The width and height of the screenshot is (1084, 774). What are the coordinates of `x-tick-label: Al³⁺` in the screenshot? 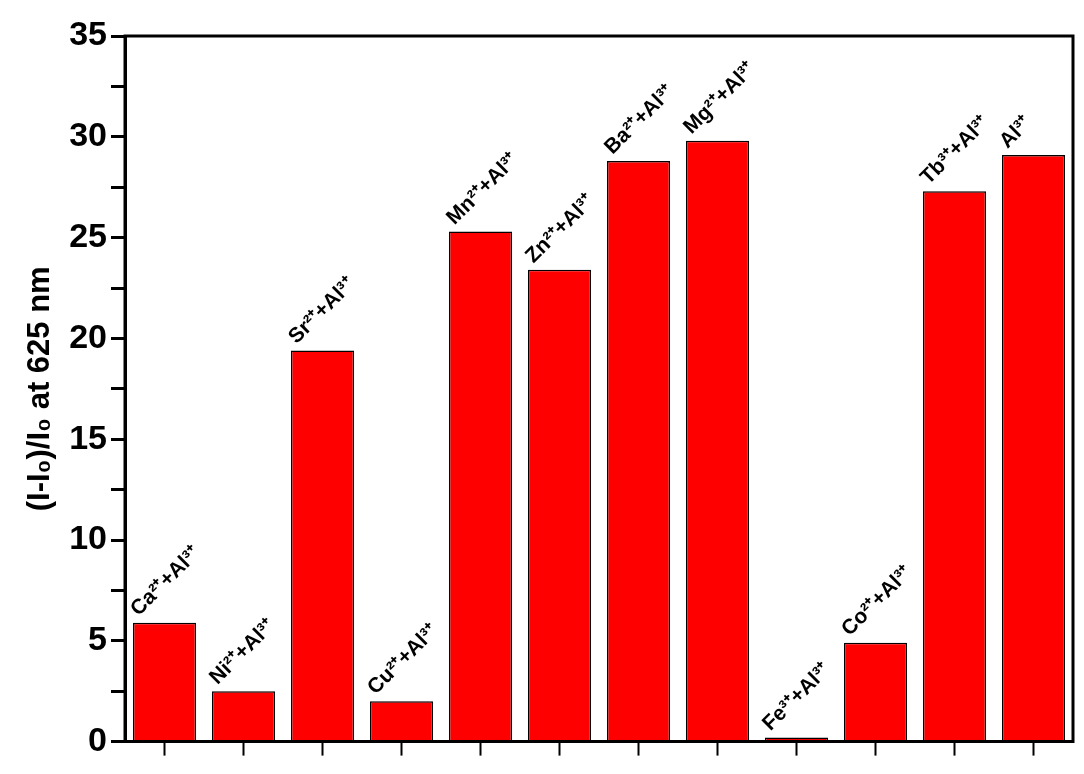 It's located at (1015, 131).